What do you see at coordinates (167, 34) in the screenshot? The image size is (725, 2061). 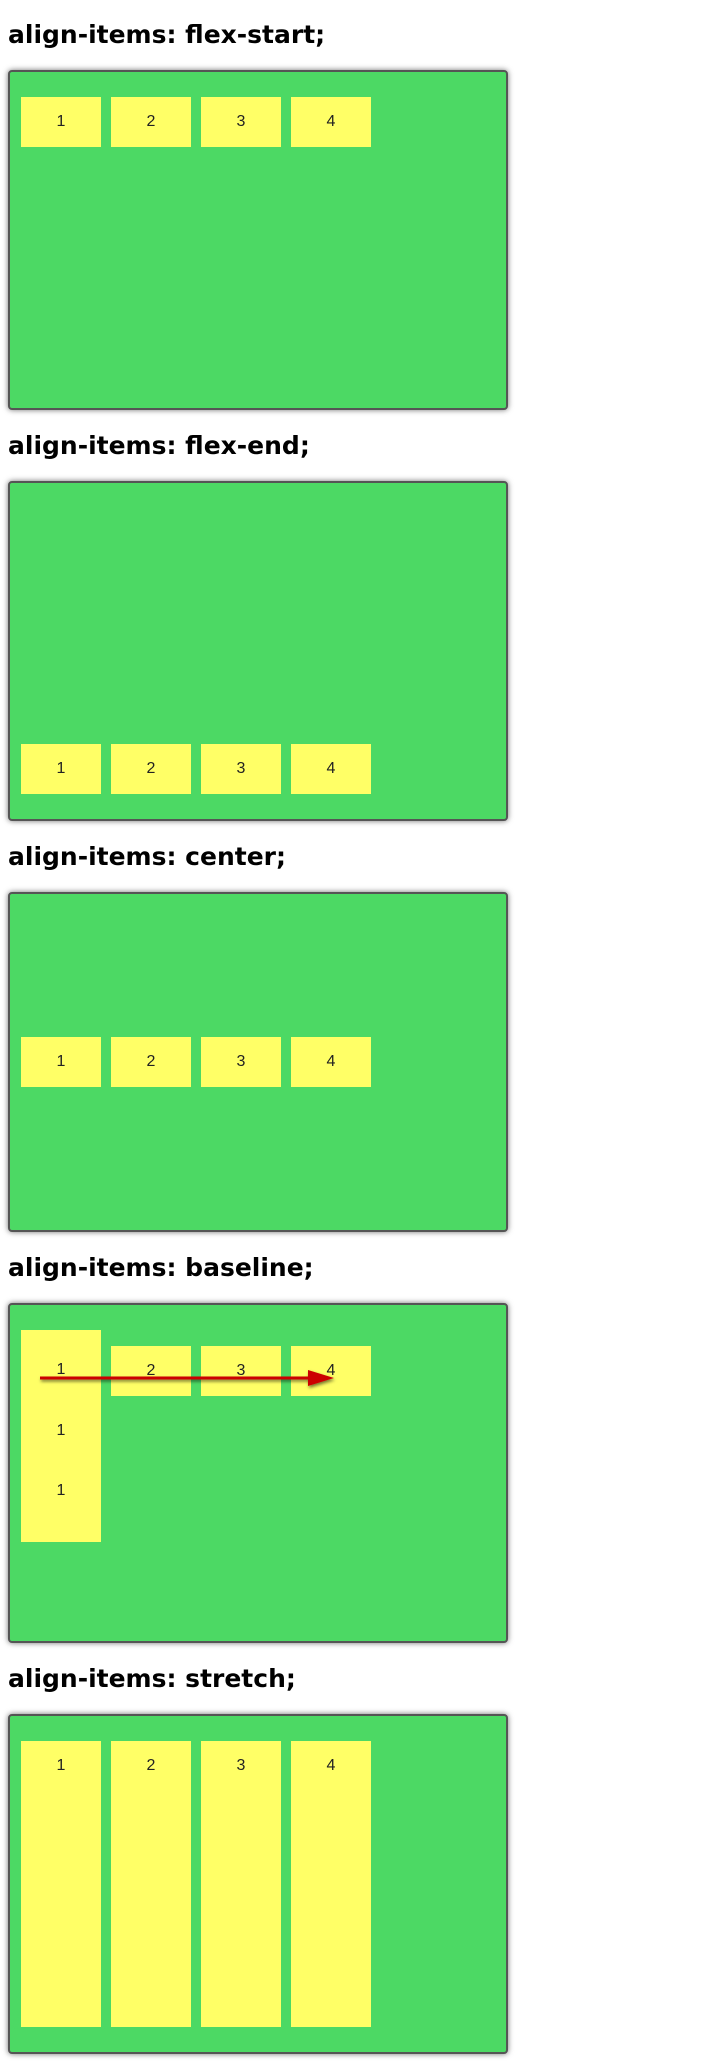 I see `section-title: align-items: flex-start;` at bounding box center [167, 34].